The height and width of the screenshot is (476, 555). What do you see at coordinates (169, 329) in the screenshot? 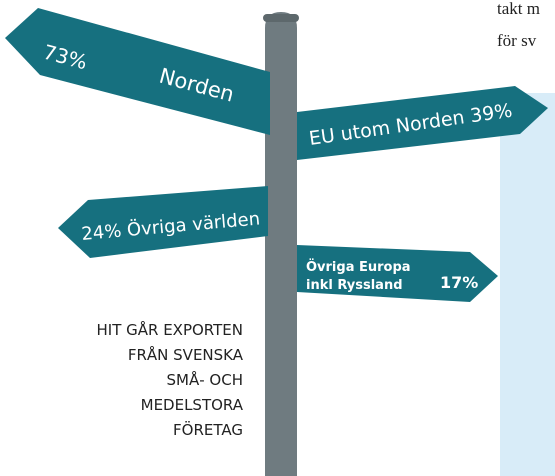
I see `caption: HIT GÅR EXPORTEN` at bounding box center [169, 329].